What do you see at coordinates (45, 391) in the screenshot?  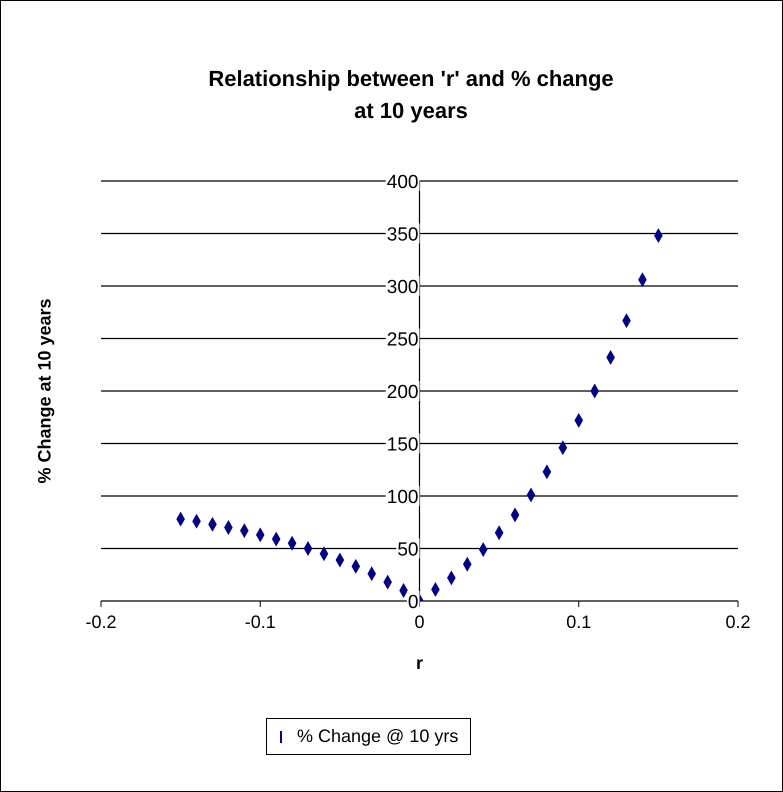 I see `y-axis-title: % Change at 10 years` at bounding box center [45, 391].